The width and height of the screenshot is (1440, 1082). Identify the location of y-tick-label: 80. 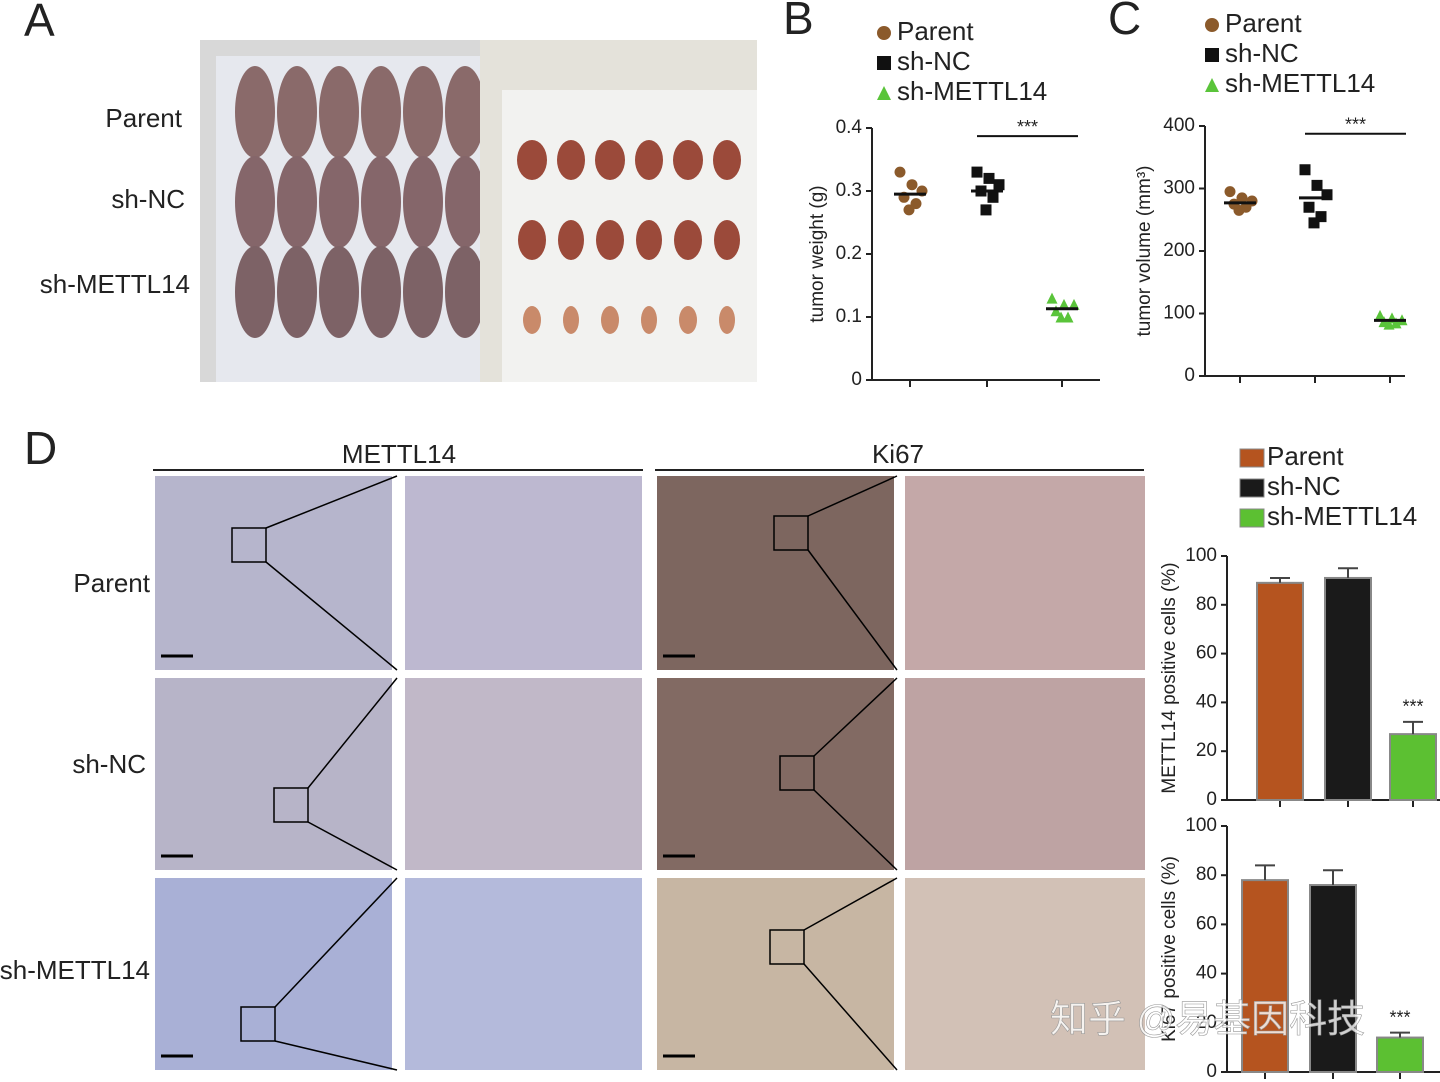
(1206, 874).